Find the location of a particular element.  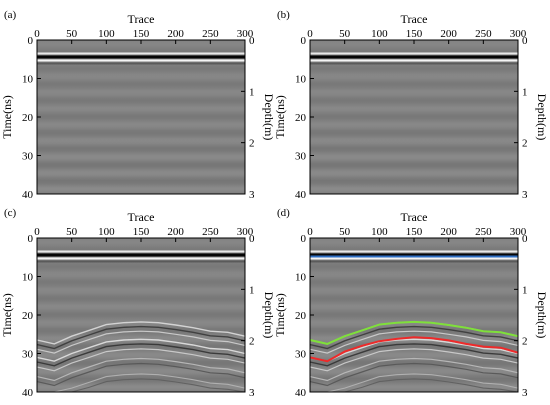

panel-label: (d) is located at coordinates (283, 213).